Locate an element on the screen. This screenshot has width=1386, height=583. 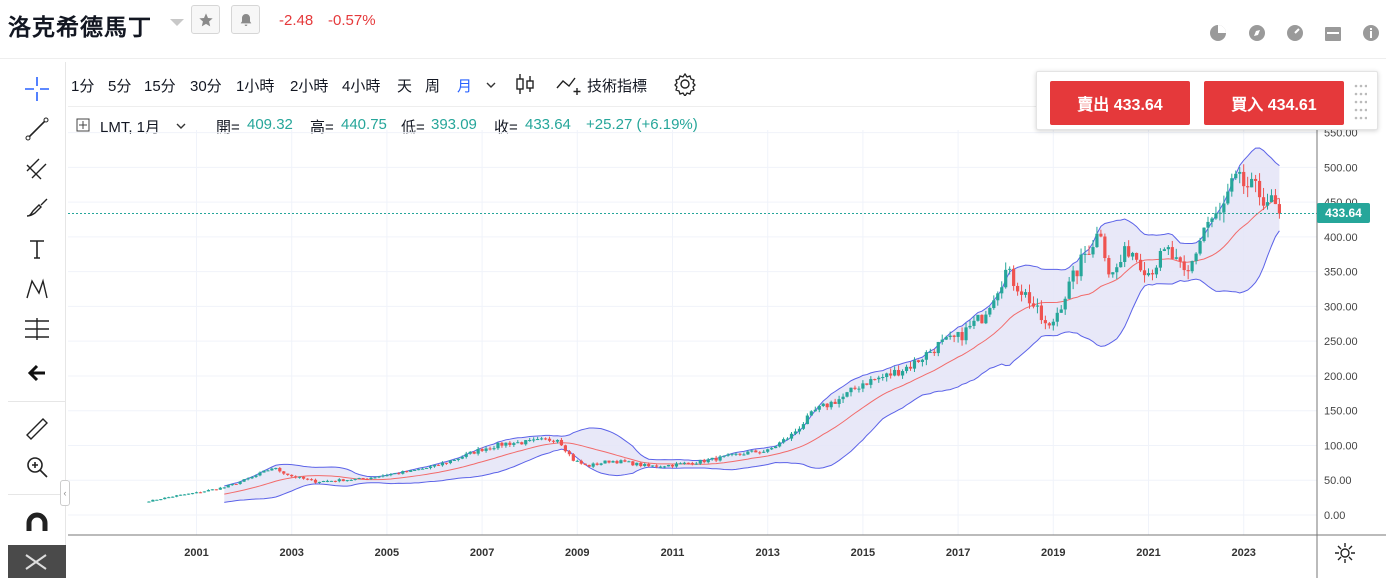
magnet-tool is located at coordinates (37, 524).